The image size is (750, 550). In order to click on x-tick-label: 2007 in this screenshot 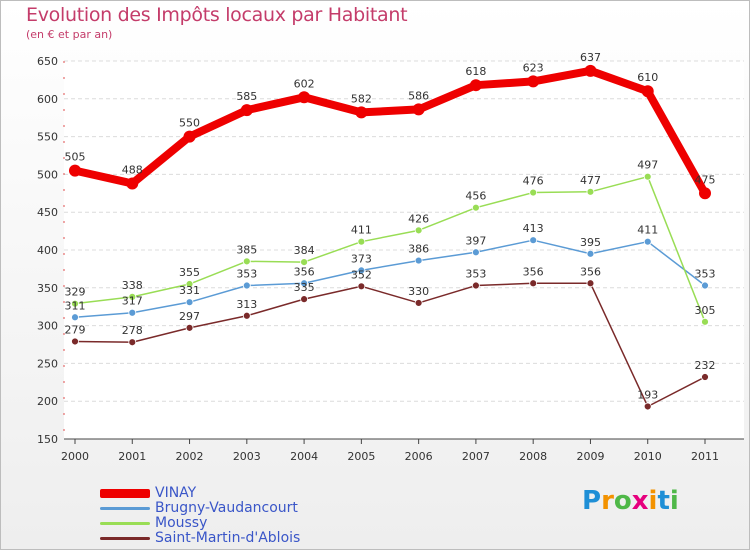, I will do `click(476, 456)`.